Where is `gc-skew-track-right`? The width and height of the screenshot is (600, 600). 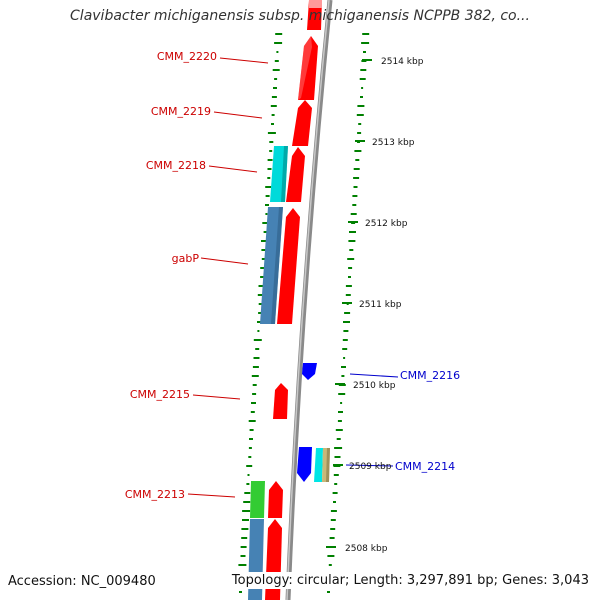
gc-skew-track-right is located at coordinates (348, 313).